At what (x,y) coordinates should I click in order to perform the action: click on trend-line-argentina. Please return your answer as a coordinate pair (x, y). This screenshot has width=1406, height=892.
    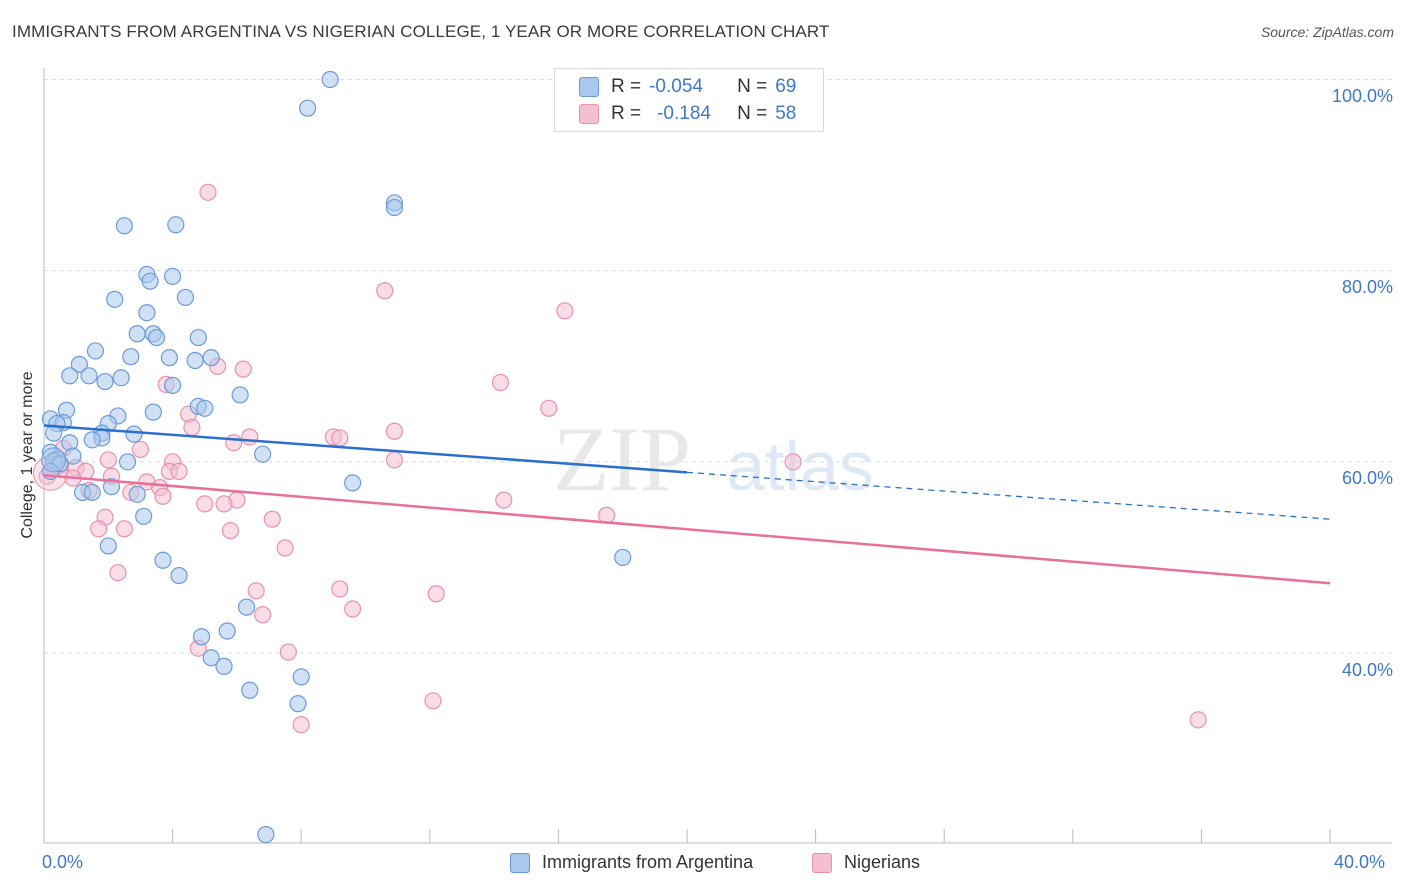
    Looking at the image, I should click on (365, 449).